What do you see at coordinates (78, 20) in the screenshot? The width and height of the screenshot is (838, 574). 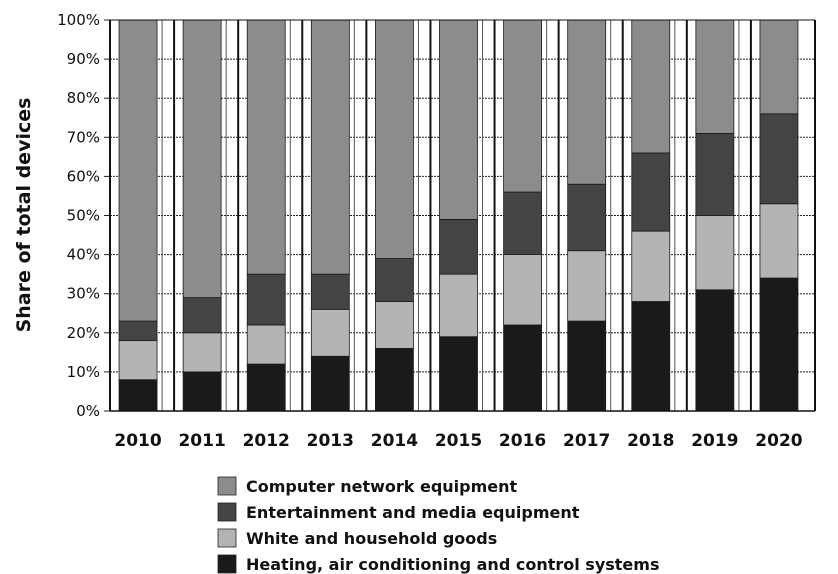 I see `y-tick-label: 100%` at bounding box center [78, 20].